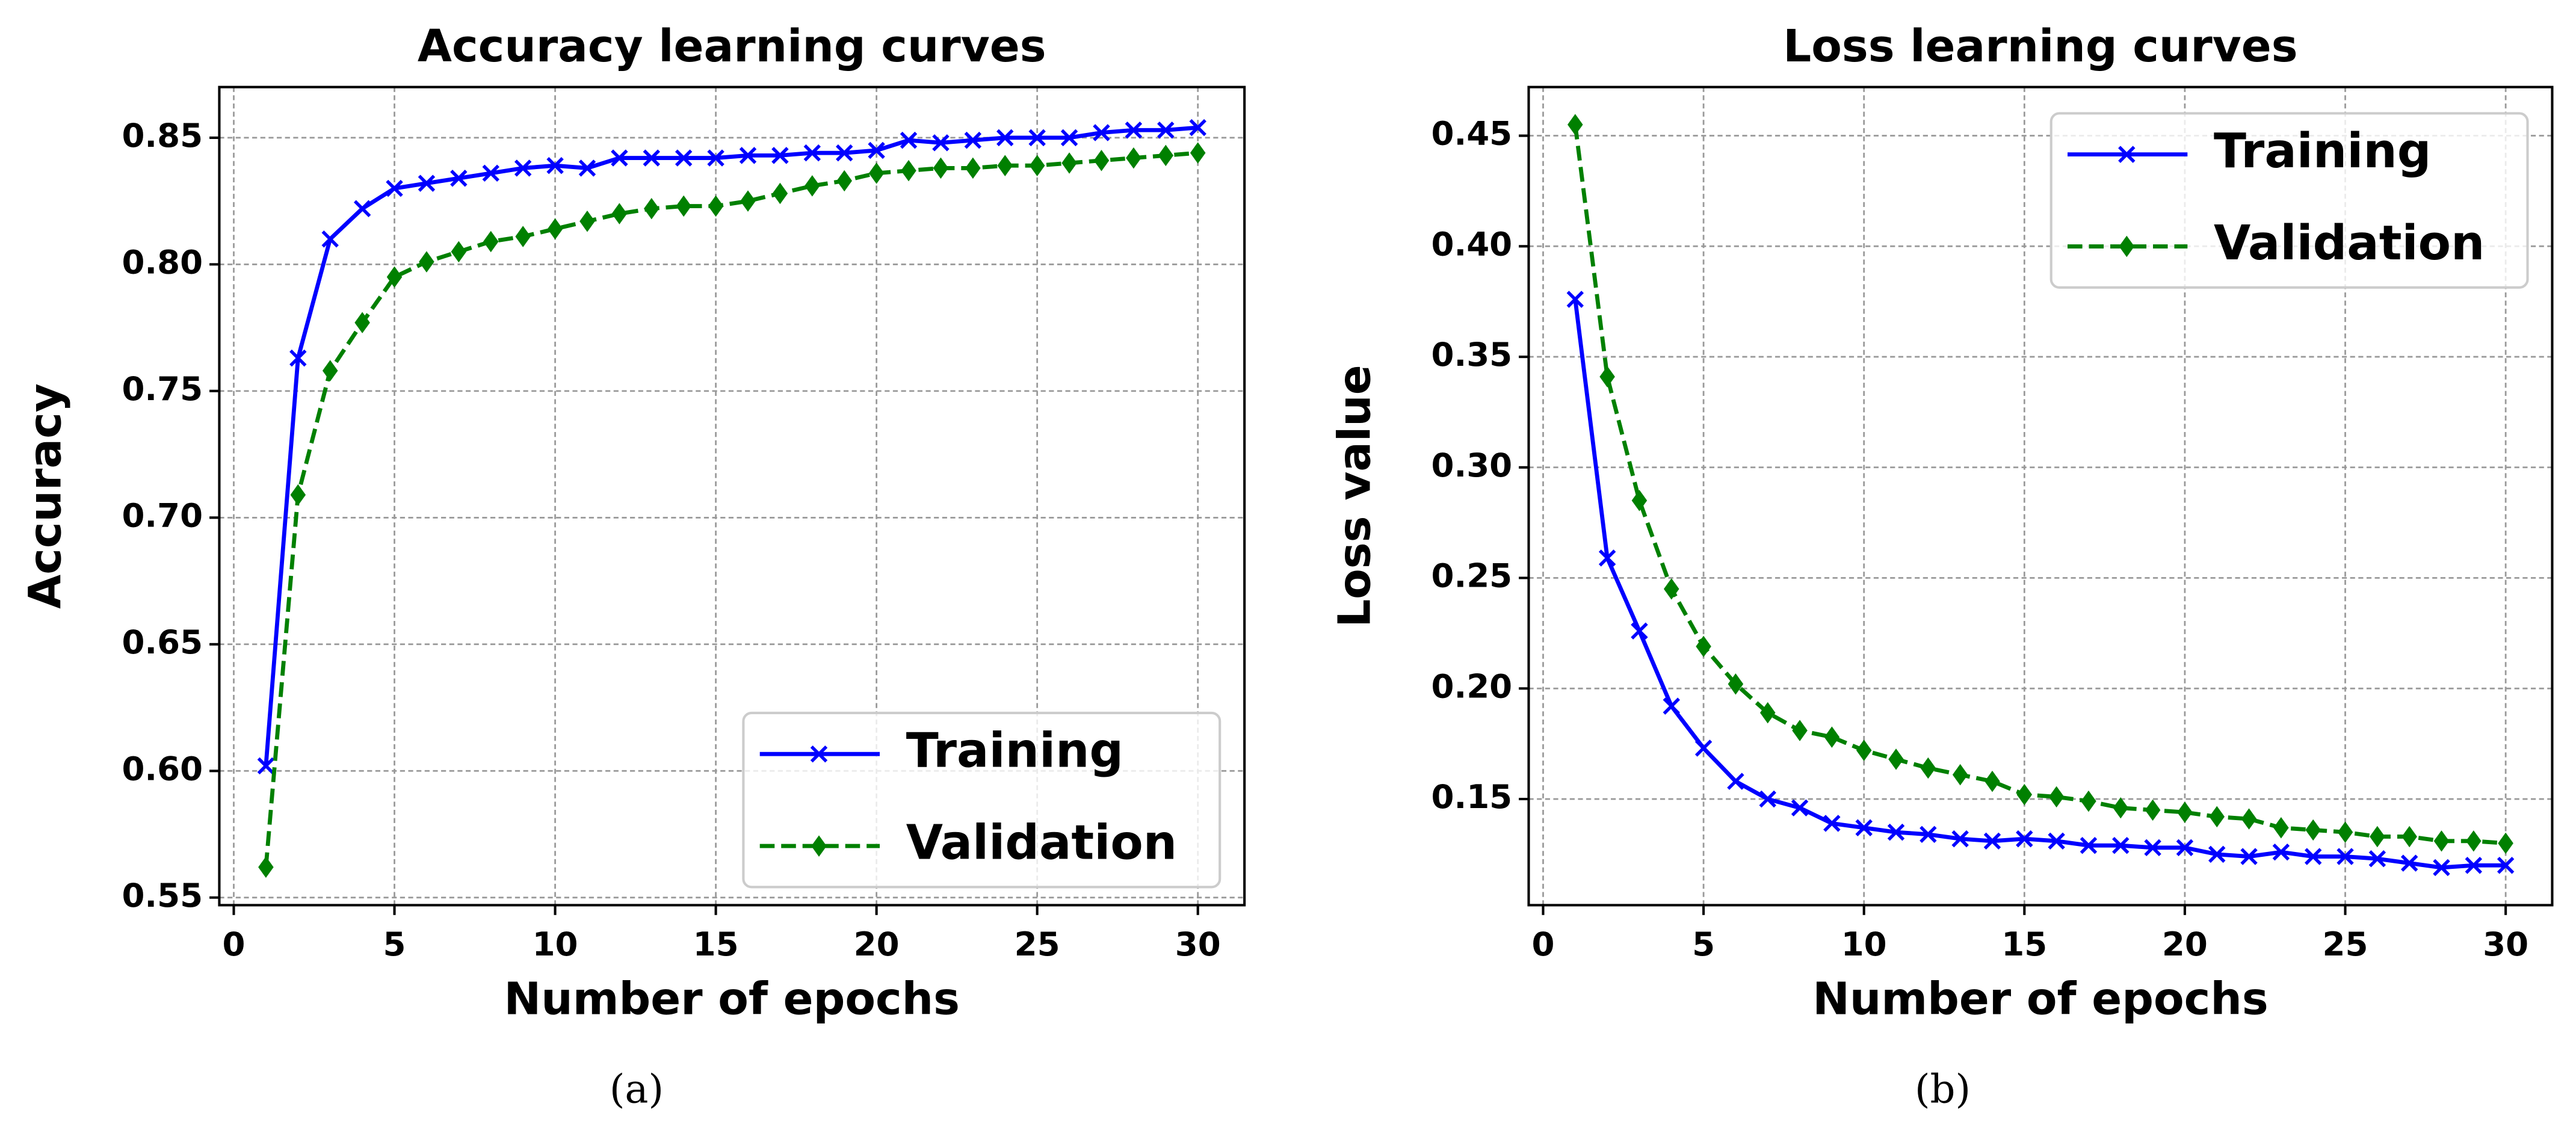 The image size is (2576, 1145). I want to click on y-tick-label: 0.20, so click(1471, 686).